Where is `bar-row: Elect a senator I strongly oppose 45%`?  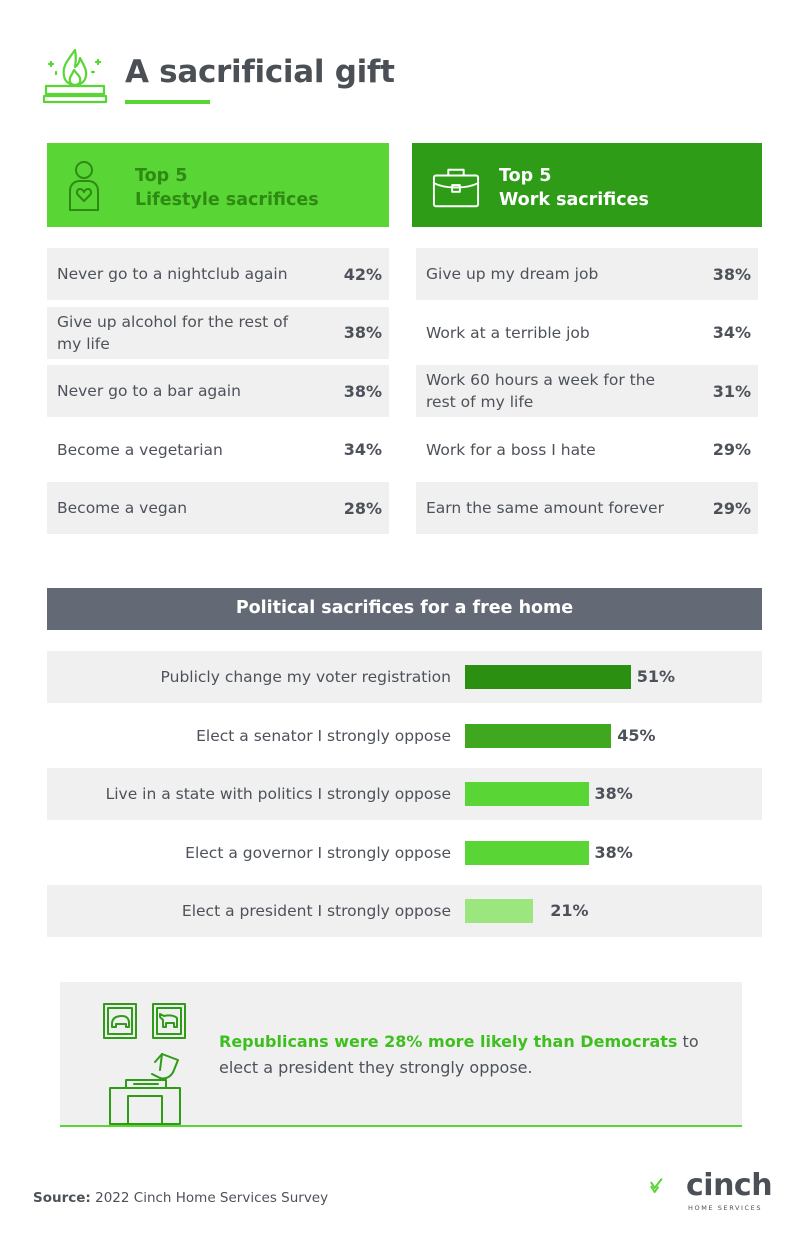
bar-row: Elect a senator I strongly oppose 45% is located at coordinates (404, 736).